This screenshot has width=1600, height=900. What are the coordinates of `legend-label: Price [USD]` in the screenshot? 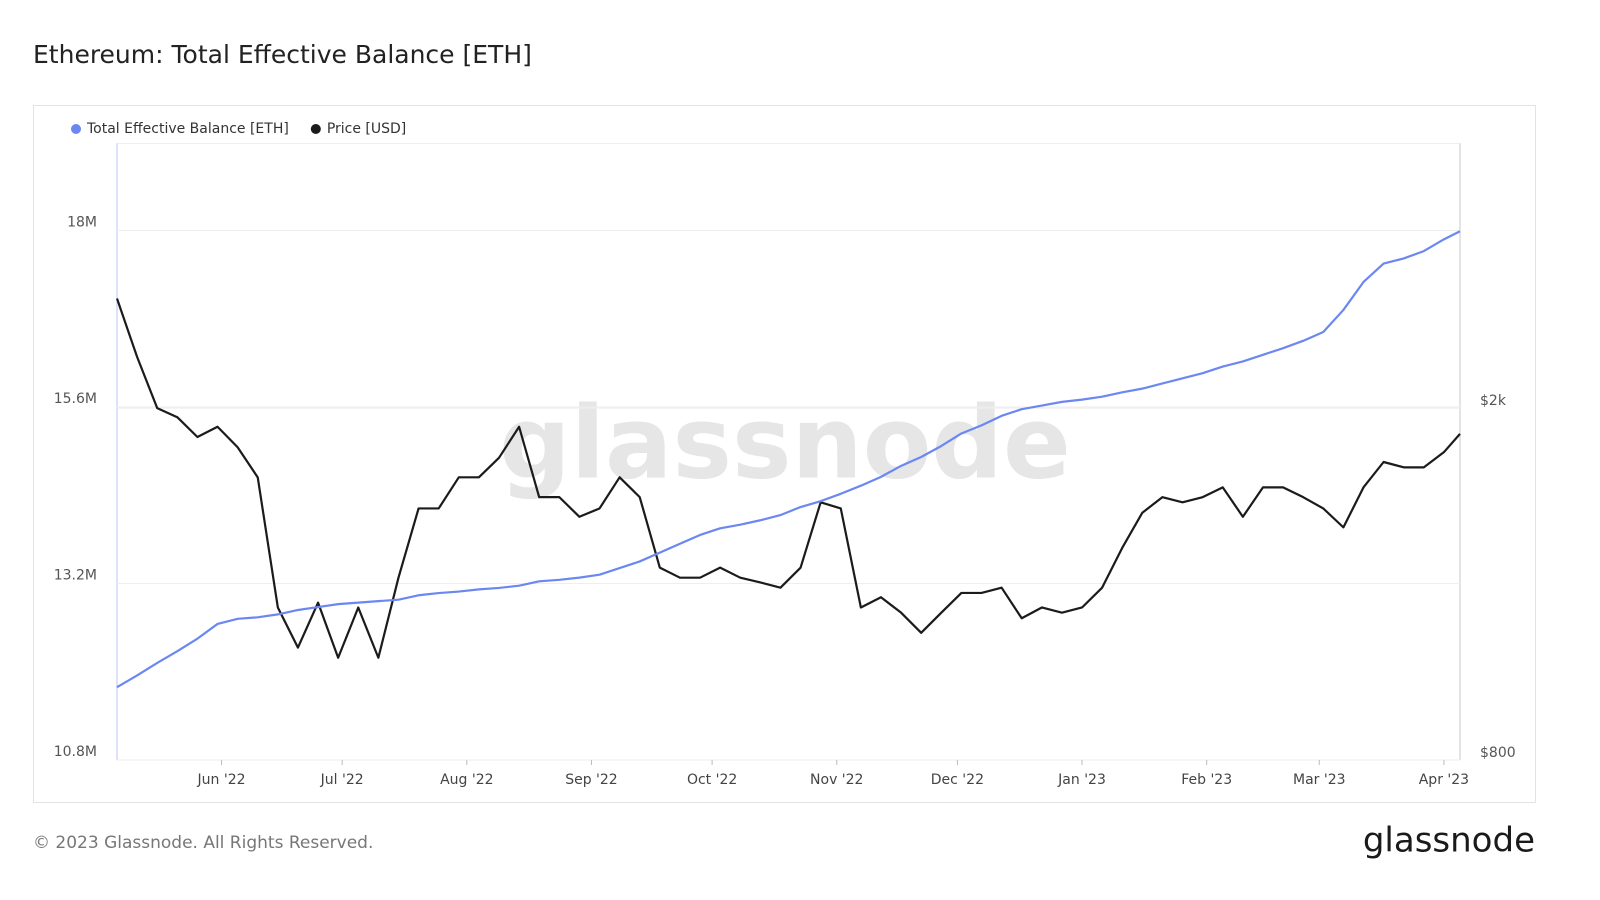 It's located at (366, 129).